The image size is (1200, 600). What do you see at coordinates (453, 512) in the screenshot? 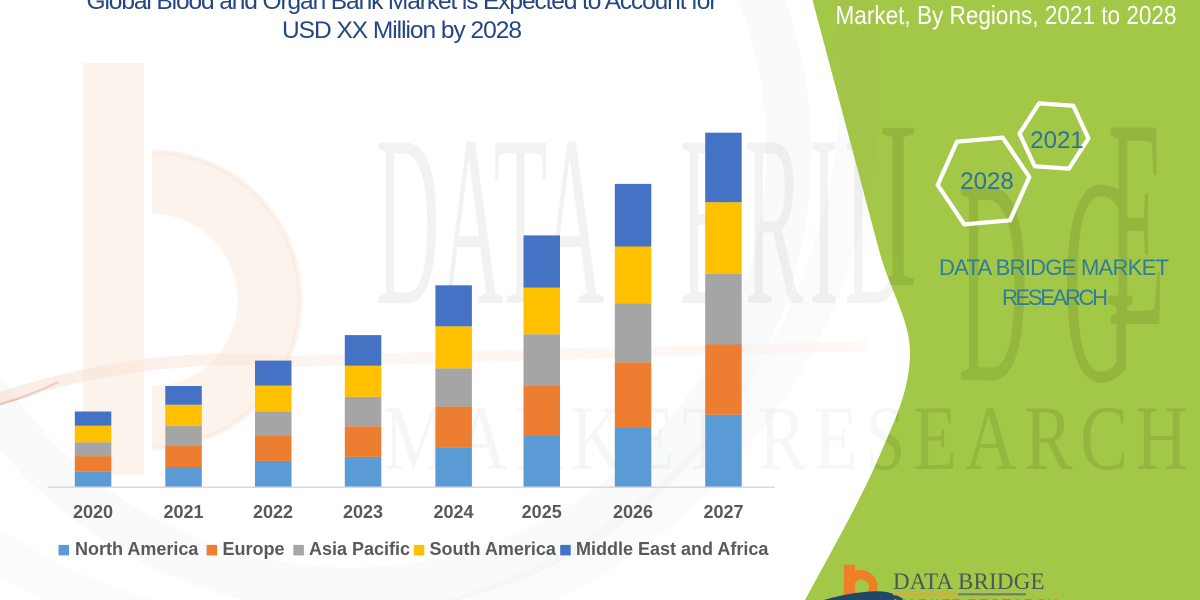
I see `svg-text: 2024` at bounding box center [453, 512].